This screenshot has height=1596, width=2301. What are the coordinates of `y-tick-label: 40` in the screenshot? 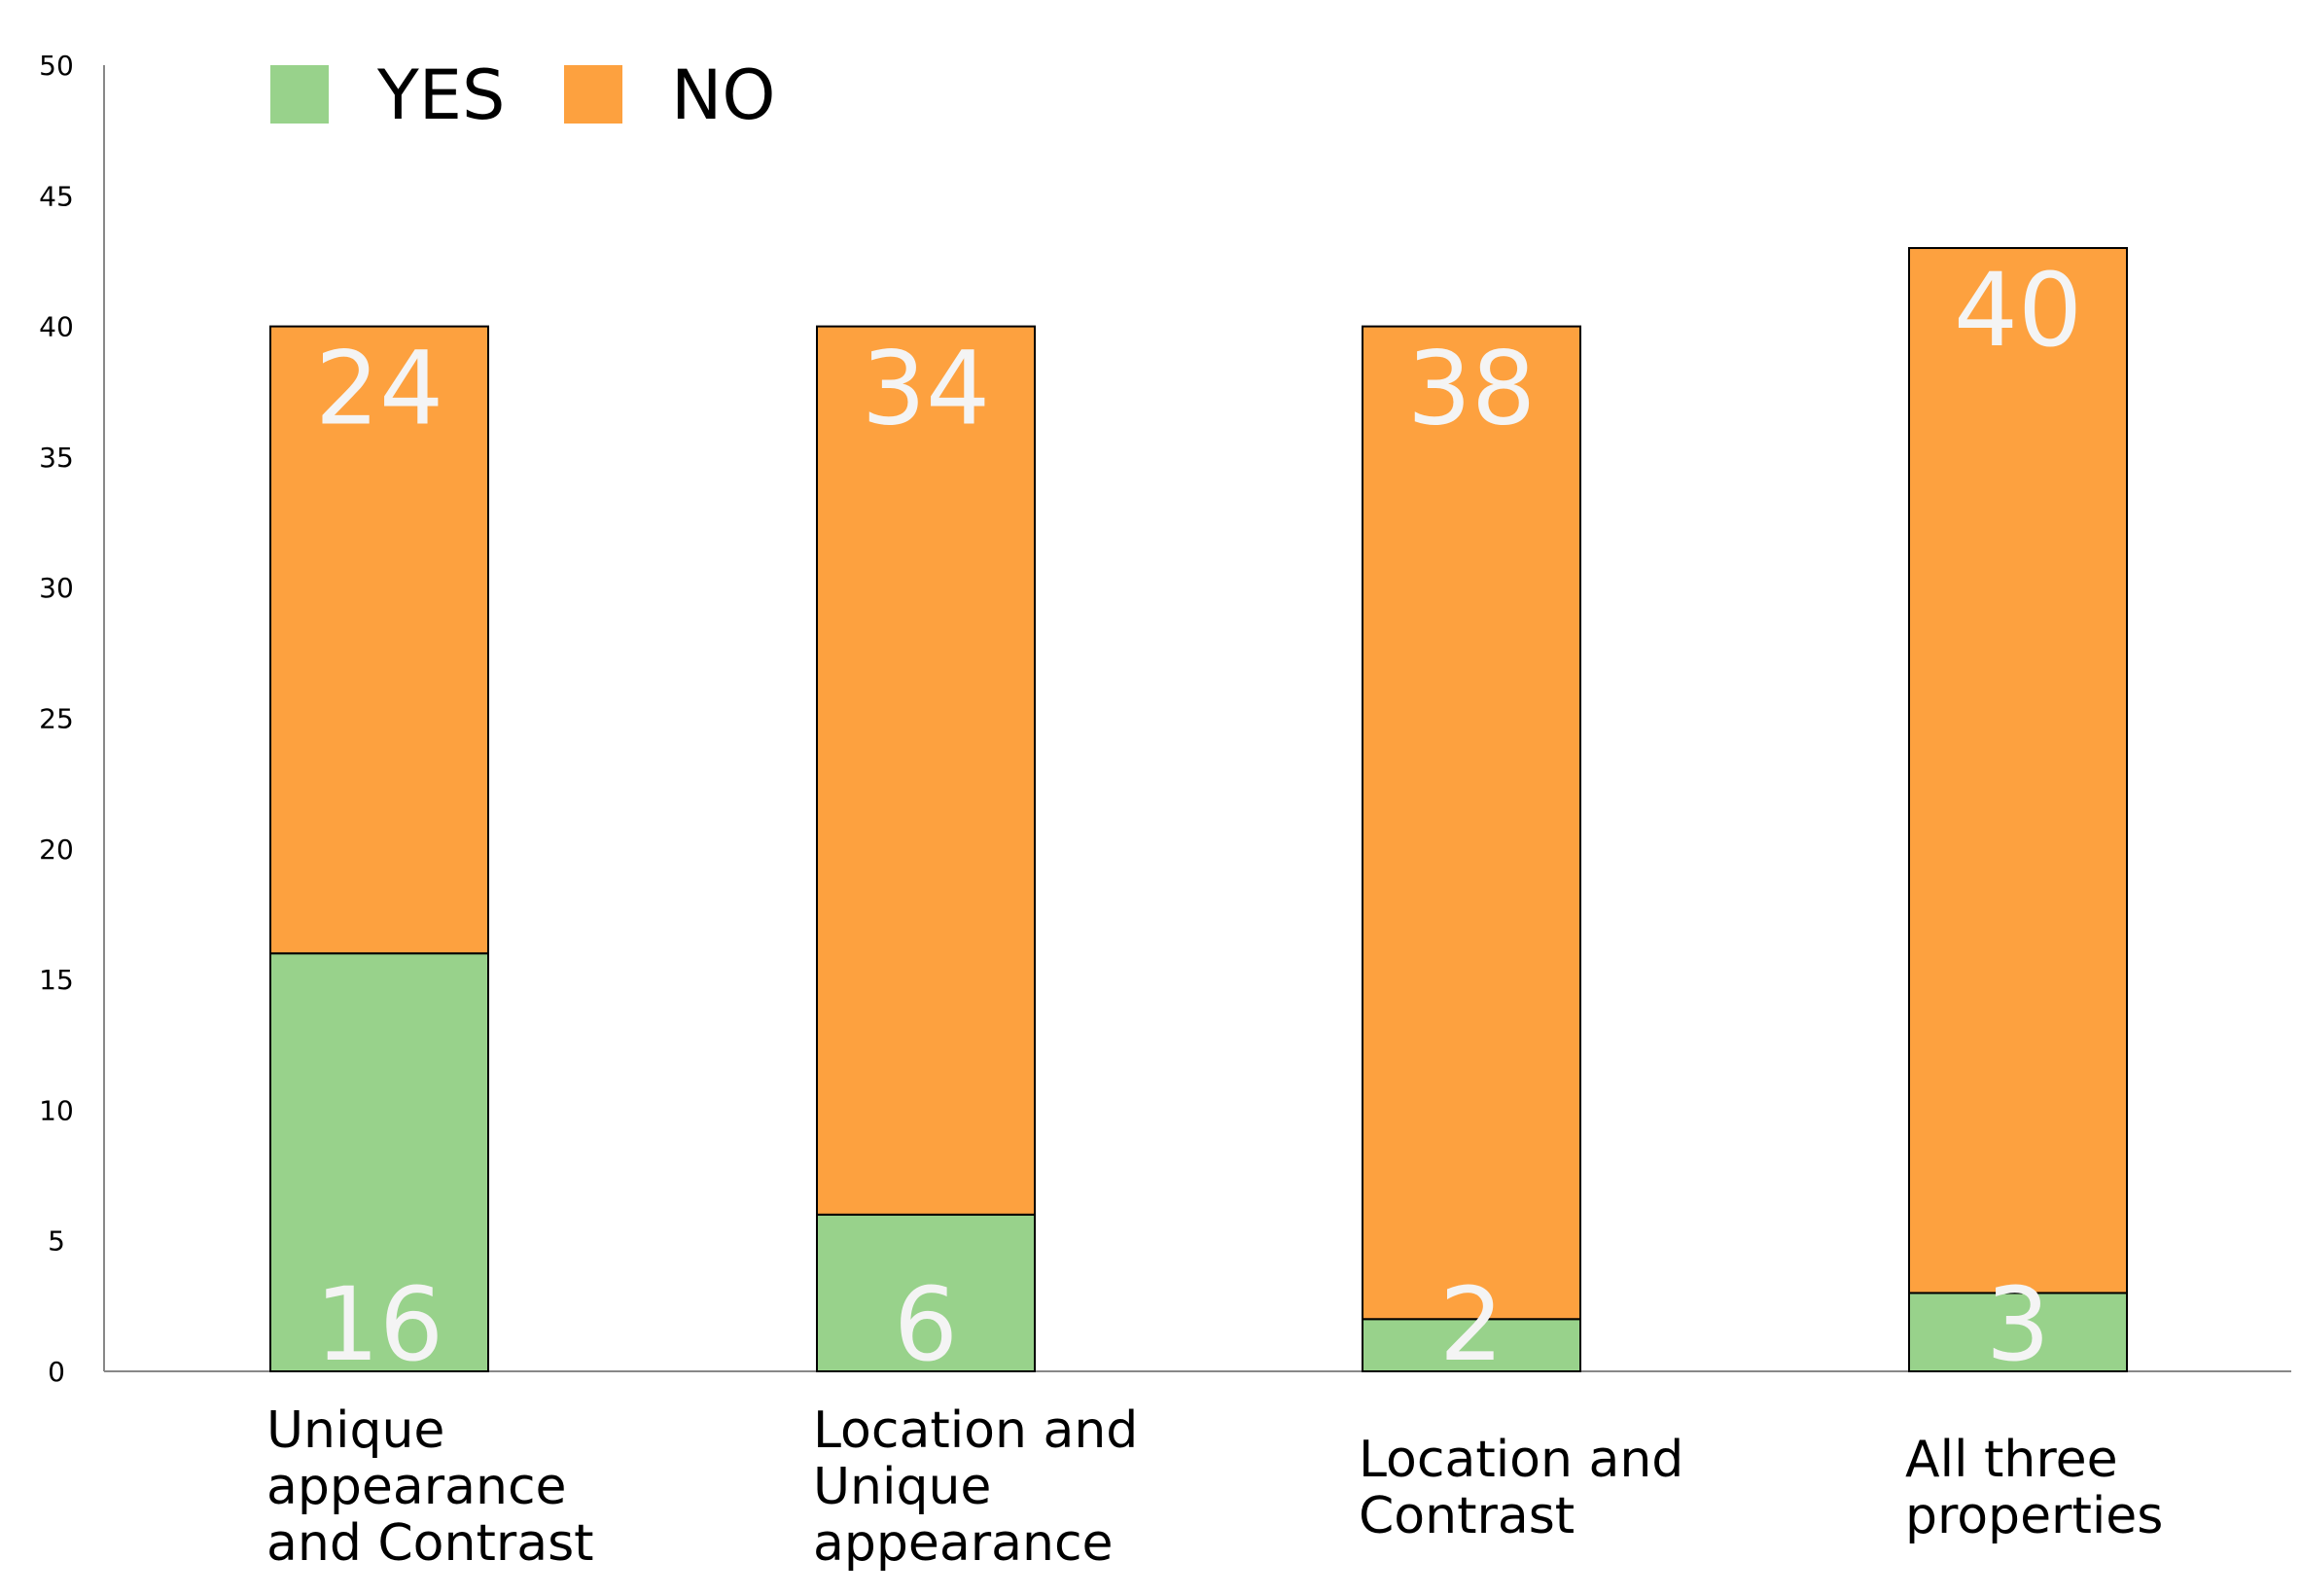 It's located at (57, 327).